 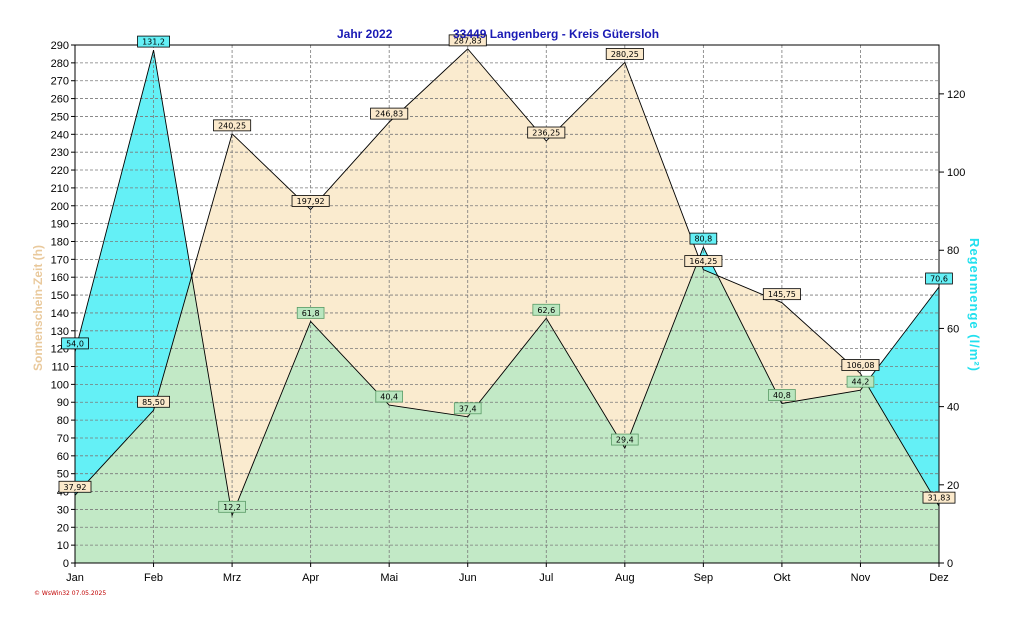 What do you see at coordinates (389, 578) in the screenshot?
I see `x-tick-label: Mai` at bounding box center [389, 578].